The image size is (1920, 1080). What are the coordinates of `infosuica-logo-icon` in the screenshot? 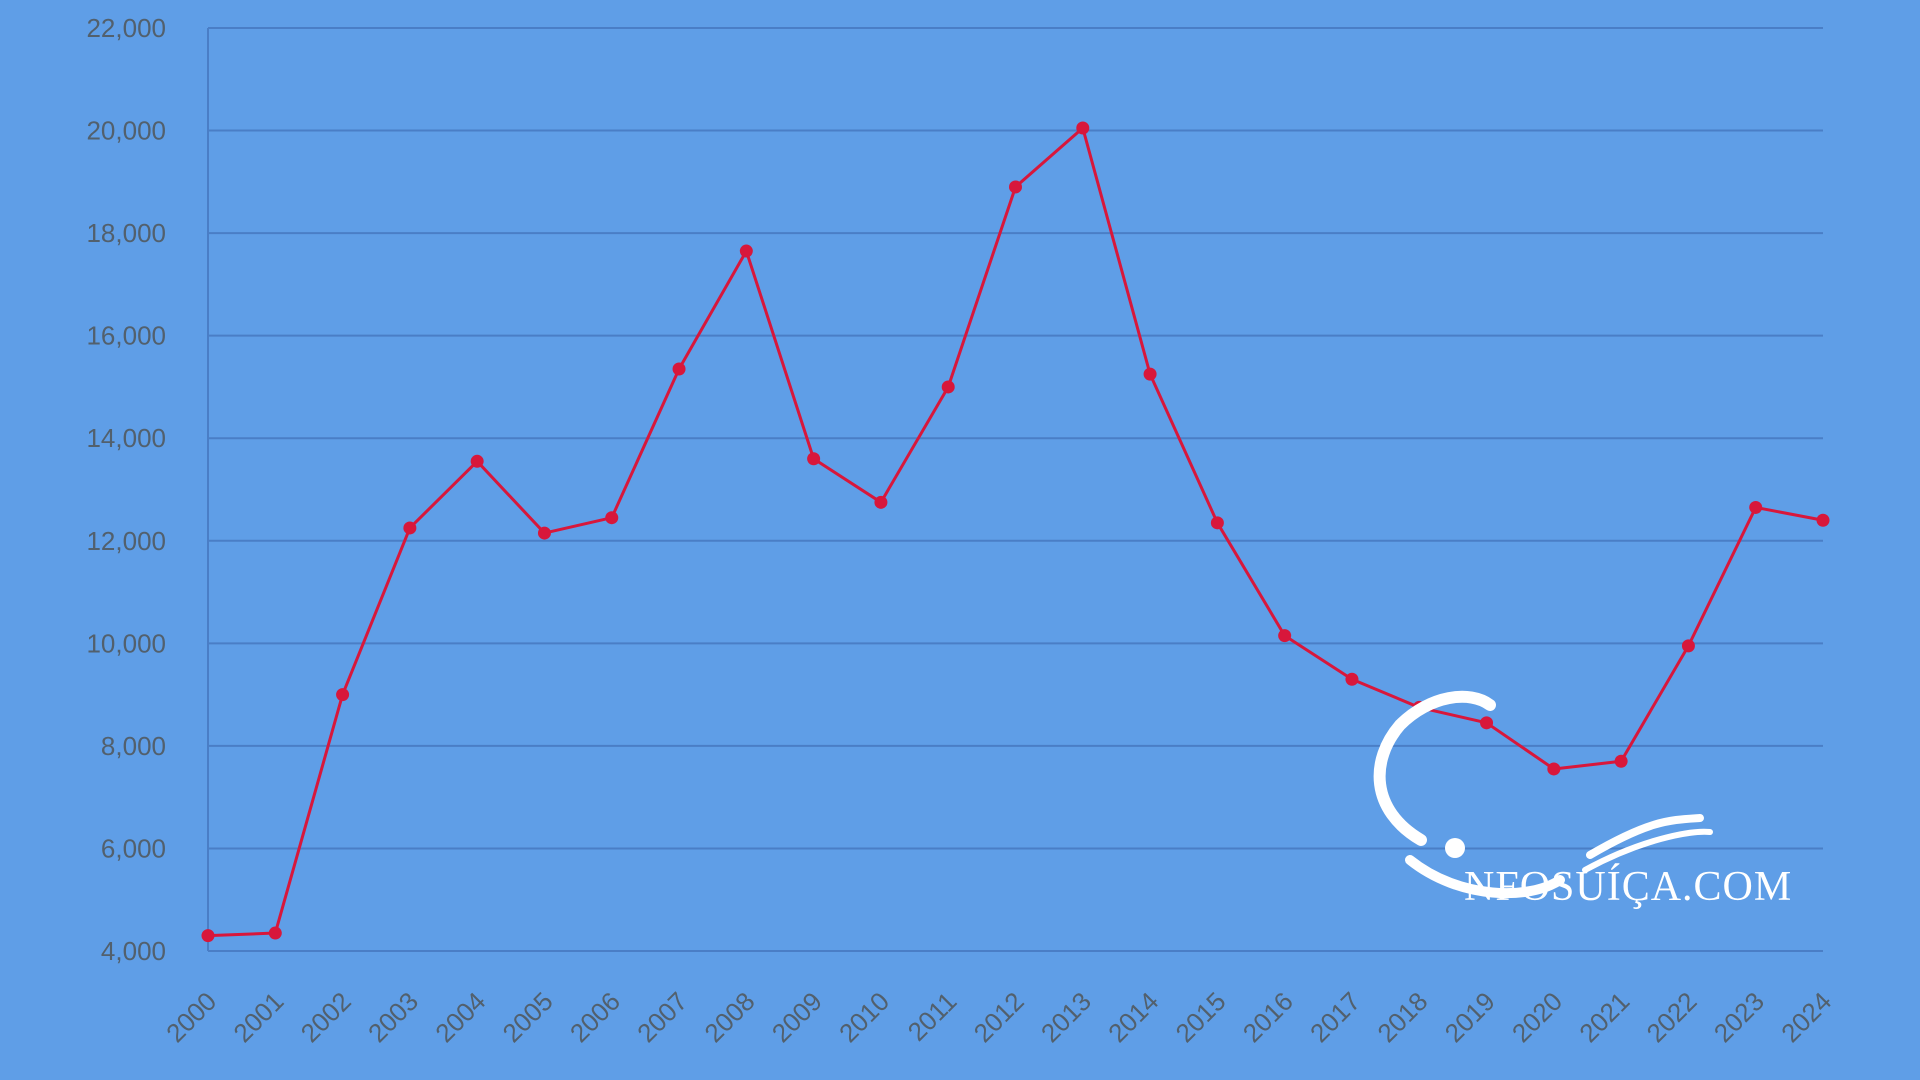 It's located at (1543, 794).